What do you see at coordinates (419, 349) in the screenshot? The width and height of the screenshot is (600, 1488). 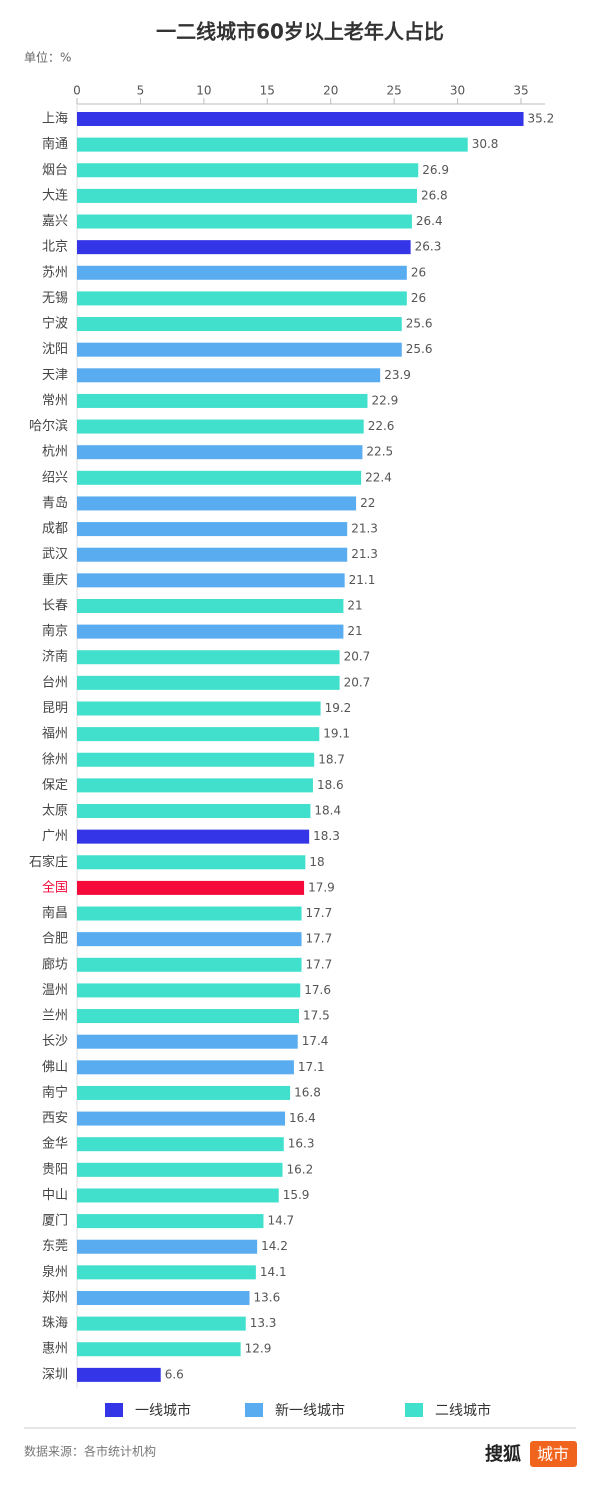 I see `value-label: 25.6` at bounding box center [419, 349].